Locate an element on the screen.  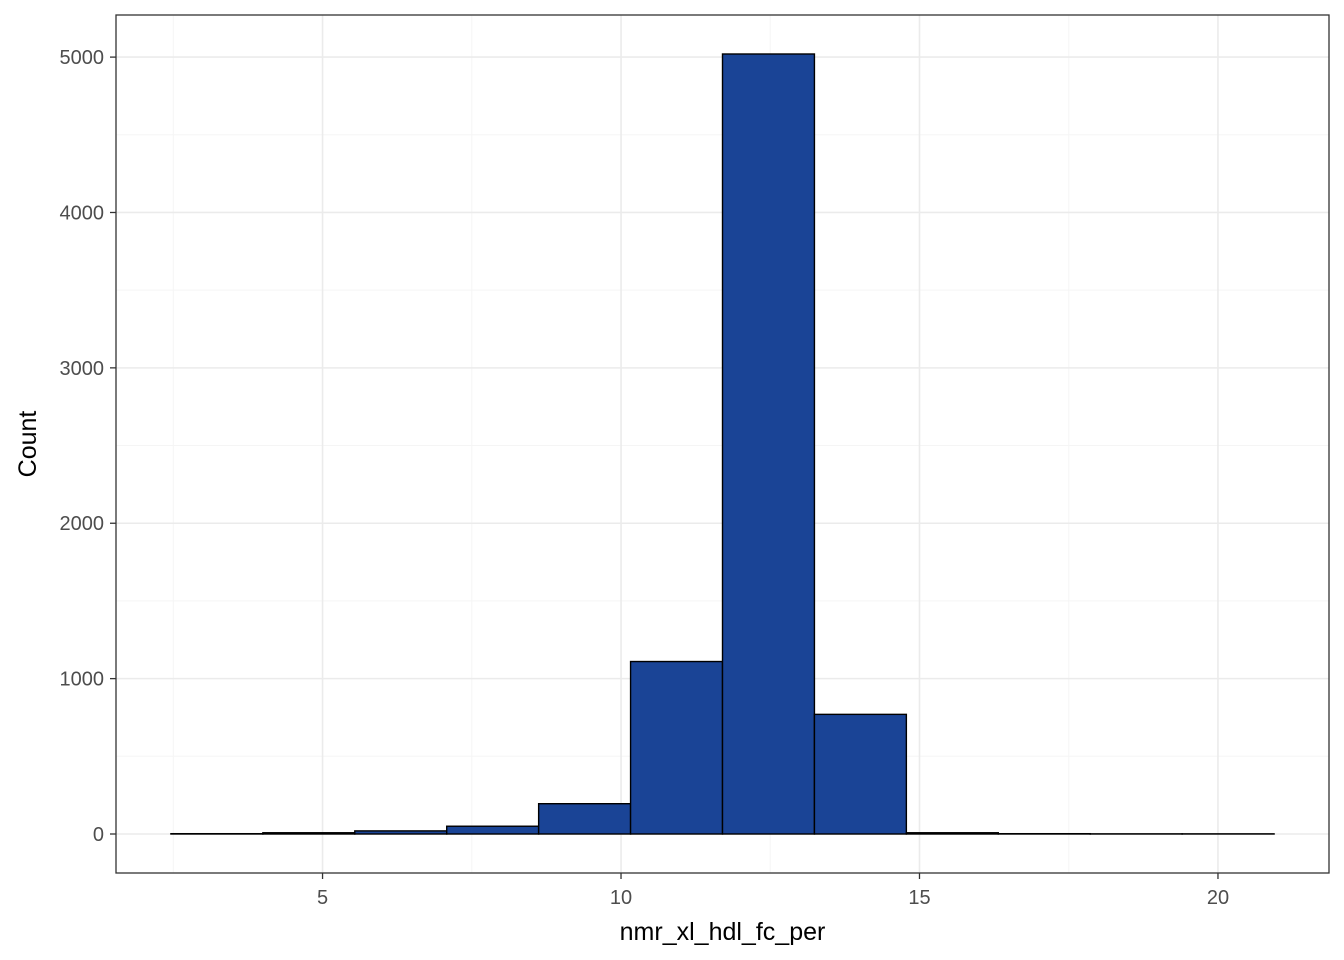
y-tick-label-4: 4000 is located at coordinates (82, 213).